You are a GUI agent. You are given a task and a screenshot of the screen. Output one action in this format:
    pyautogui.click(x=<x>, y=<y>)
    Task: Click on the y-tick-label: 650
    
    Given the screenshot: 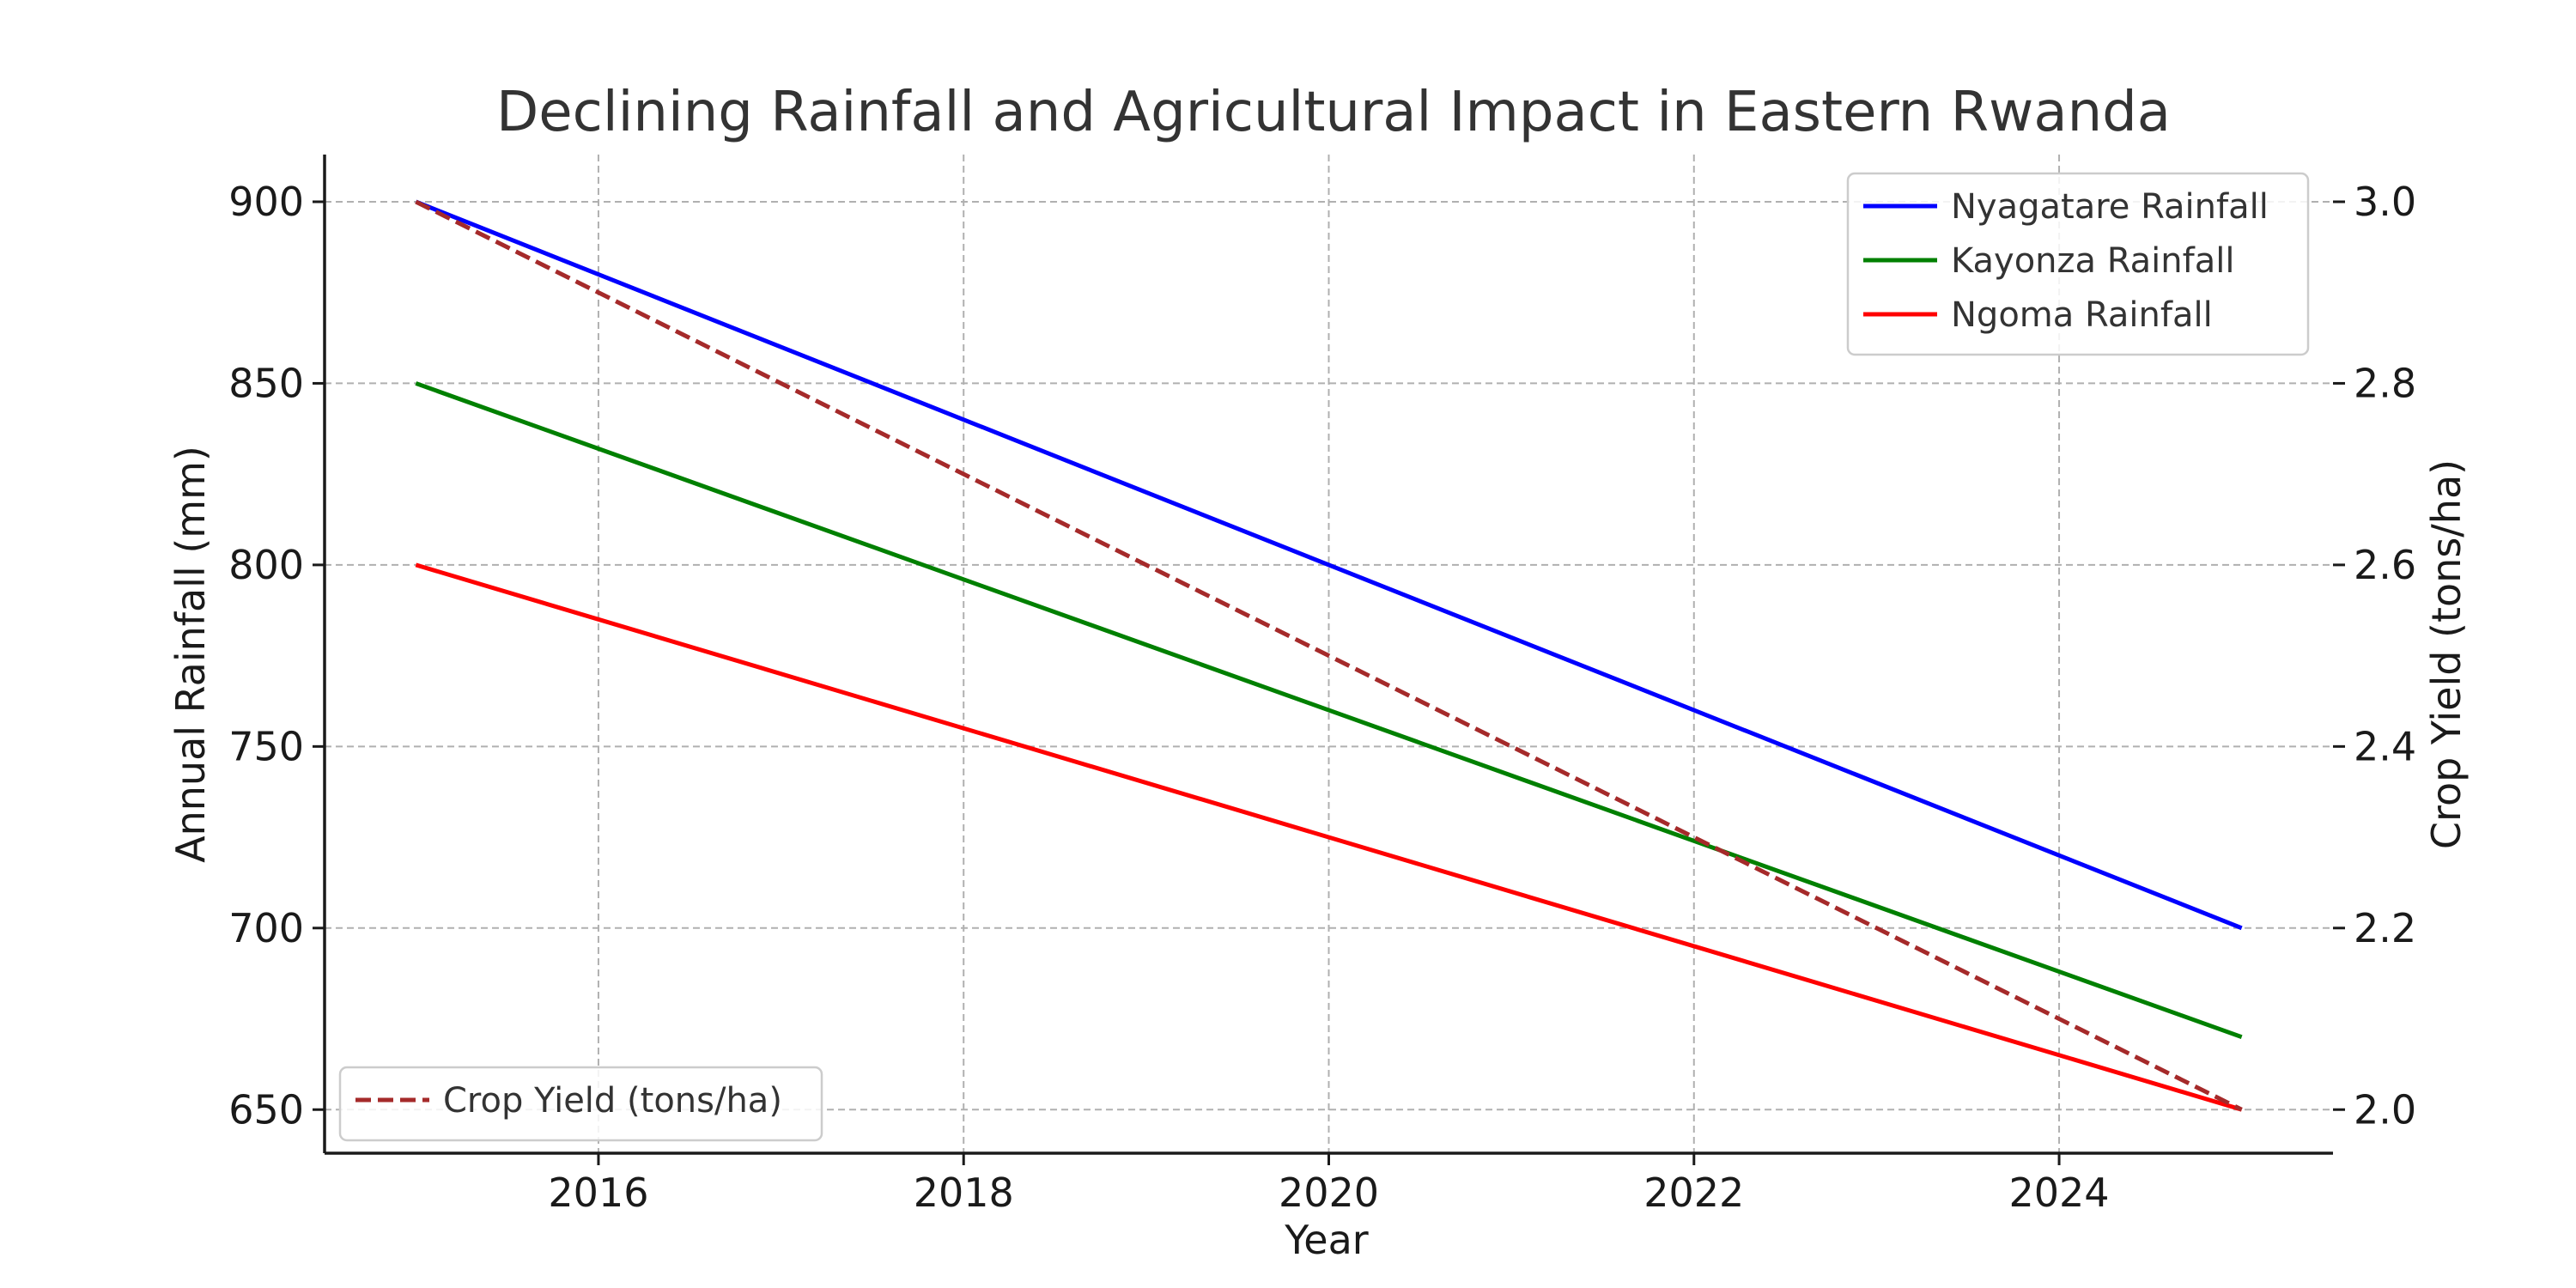 What is the action you would take?
    pyautogui.click(x=266, y=1109)
    